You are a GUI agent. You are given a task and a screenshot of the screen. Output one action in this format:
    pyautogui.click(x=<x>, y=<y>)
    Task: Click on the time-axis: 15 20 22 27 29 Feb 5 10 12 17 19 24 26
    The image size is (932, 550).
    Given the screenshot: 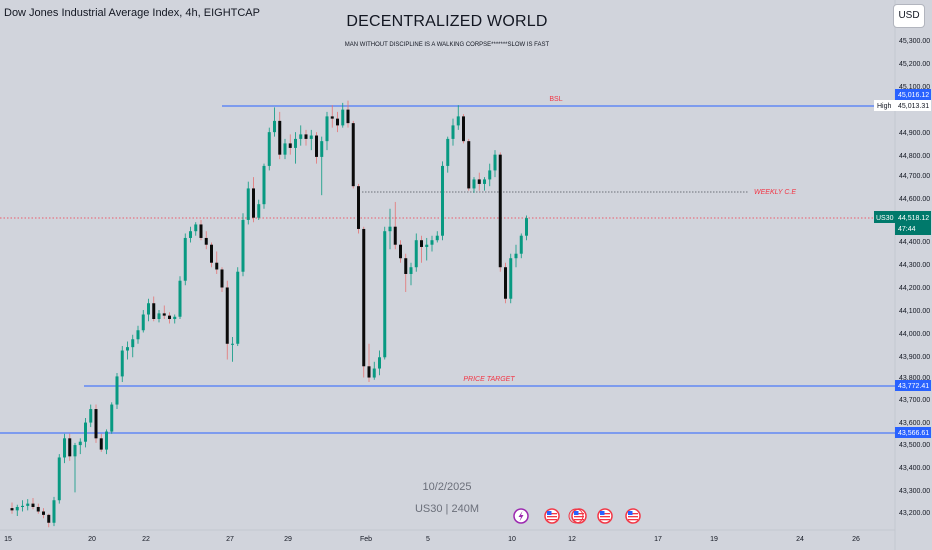 What is the action you would take?
    pyautogui.click(x=432, y=539)
    